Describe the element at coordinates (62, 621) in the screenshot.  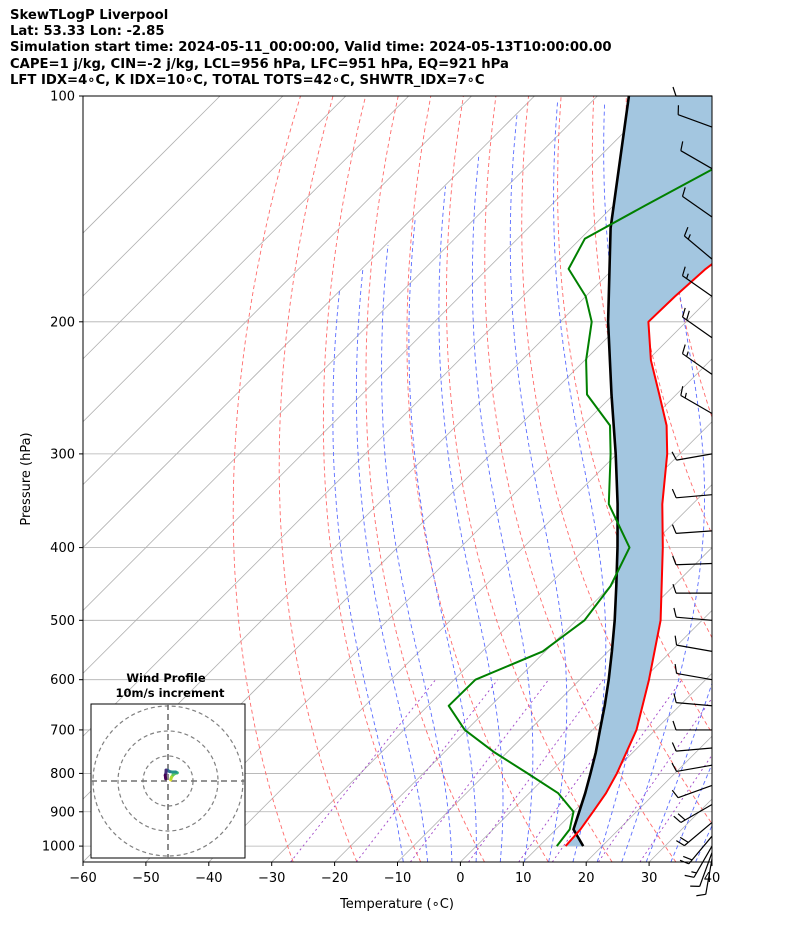
I see `y-tick-label: 500` at that location.